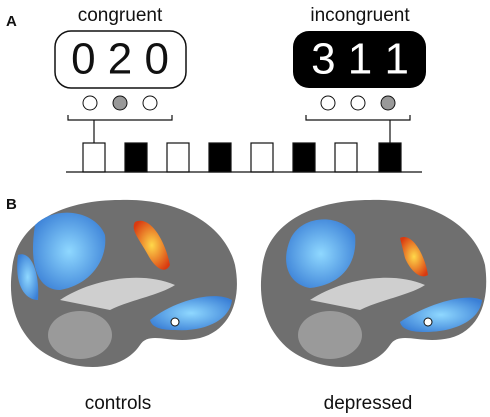  What do you see at coordinates (368, 403) in the screenshot?
I see `image-label: depressed` at bounding box center [368, 403].